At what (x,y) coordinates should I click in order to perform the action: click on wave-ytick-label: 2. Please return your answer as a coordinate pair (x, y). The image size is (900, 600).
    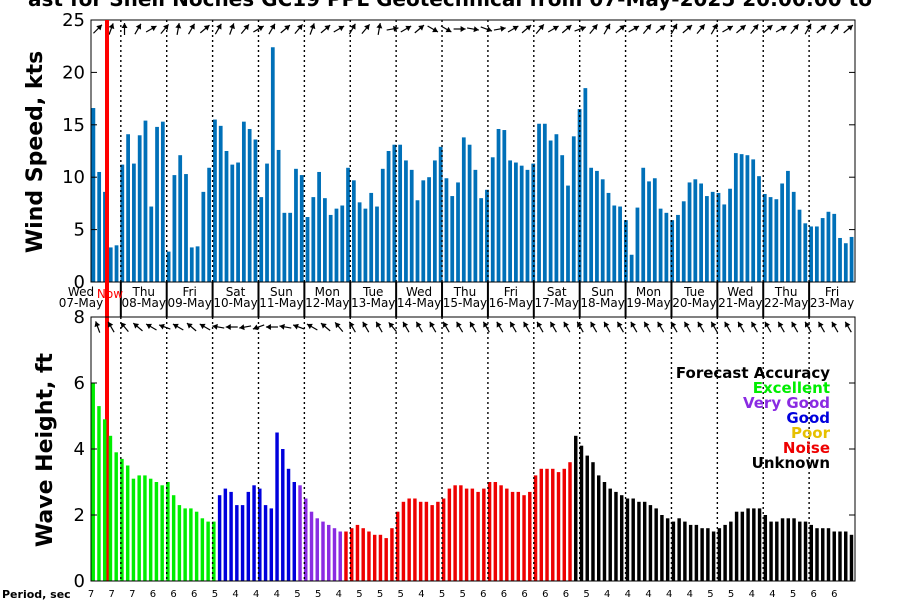
    Looking at the image, I should click on (79, 515).